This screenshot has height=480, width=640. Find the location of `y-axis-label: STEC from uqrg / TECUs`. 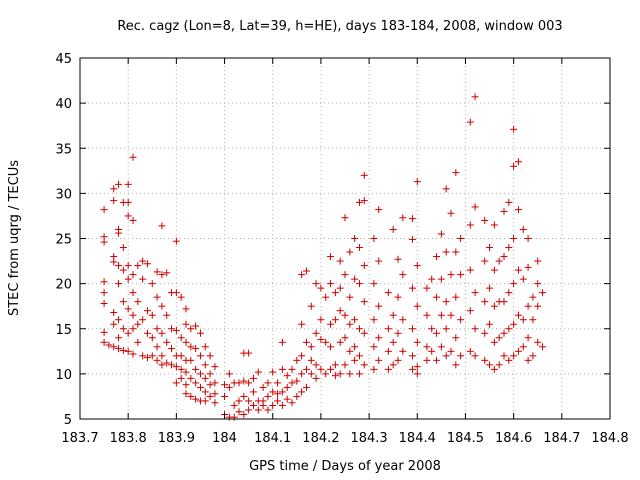

y-axis-label: STEC from uqrg / TECUs is located at coordinates (14, 238).